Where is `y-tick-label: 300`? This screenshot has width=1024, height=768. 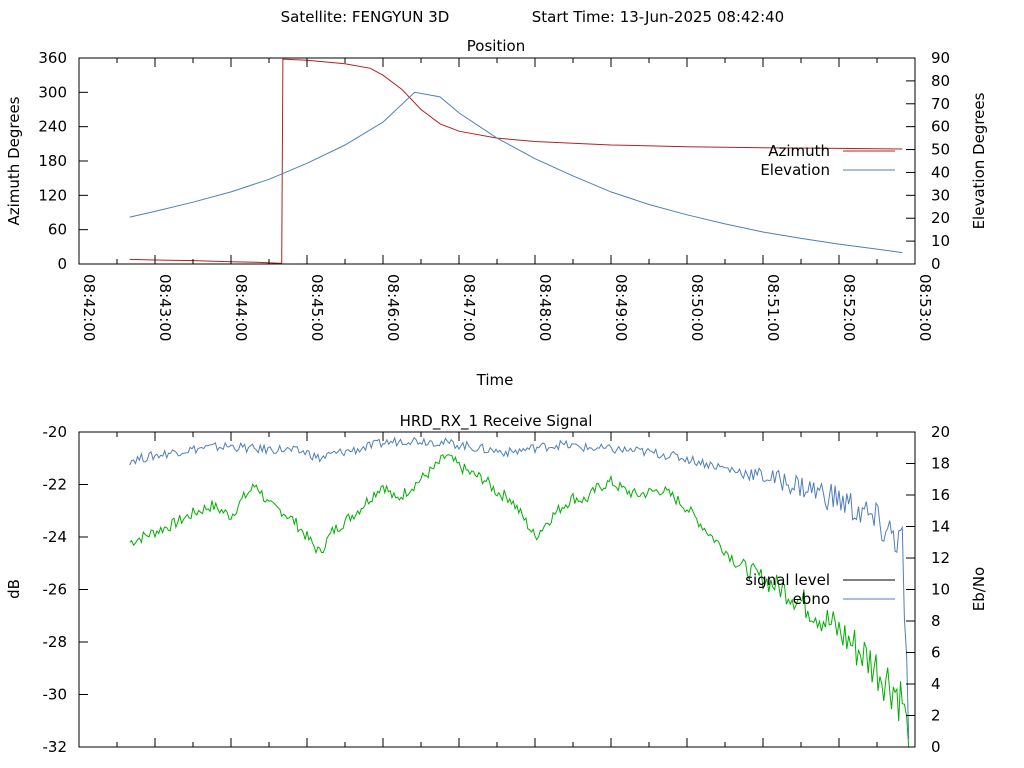 y-tick-label: 300 is located at coordinates (52, 92).